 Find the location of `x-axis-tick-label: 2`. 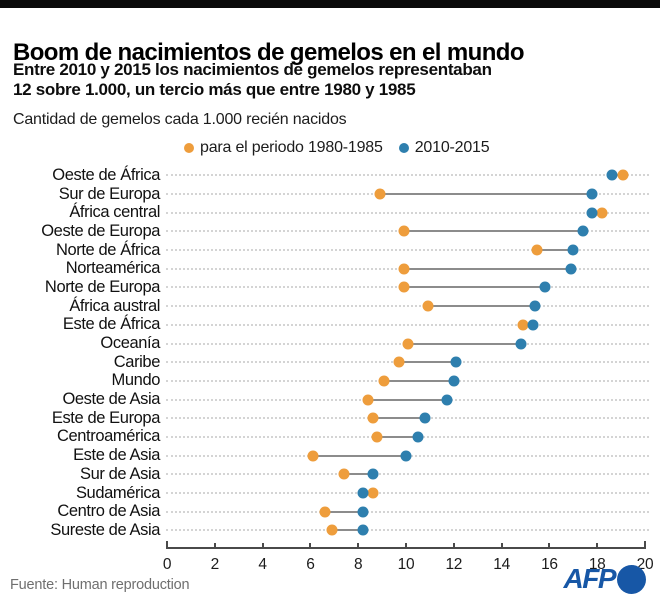

x-axis-tick-label: 2 is located at coordinates (215, 564).